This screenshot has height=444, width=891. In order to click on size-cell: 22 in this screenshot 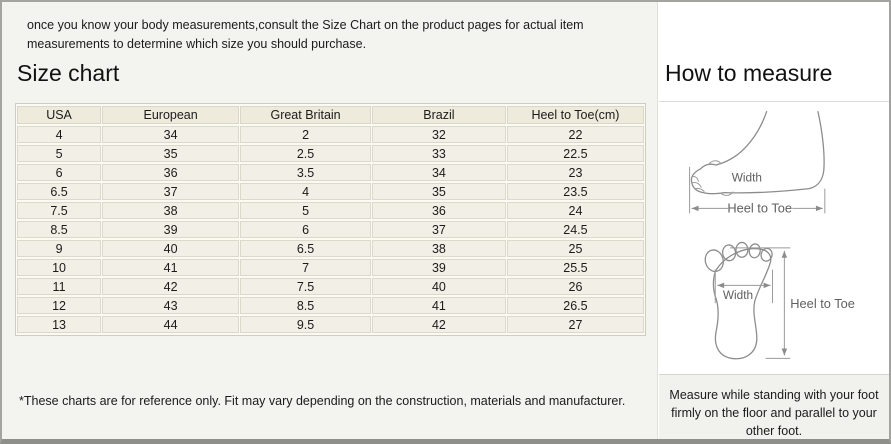, I will do `click(575, 134)`.